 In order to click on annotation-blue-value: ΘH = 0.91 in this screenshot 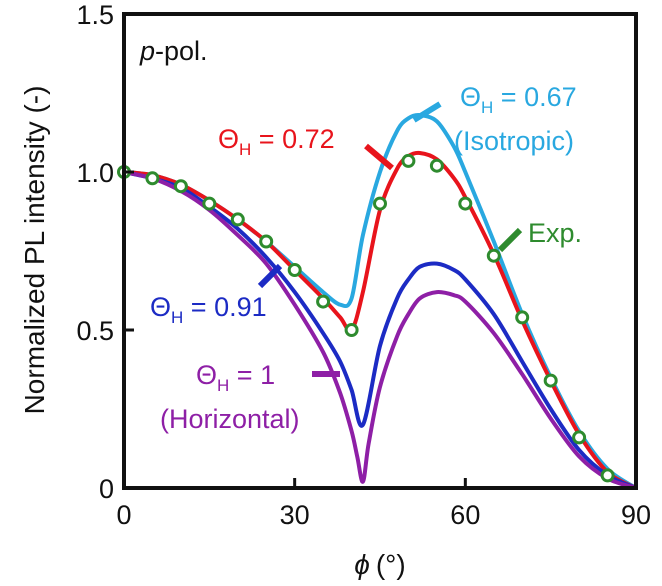, I will do `click(208, 309)`.